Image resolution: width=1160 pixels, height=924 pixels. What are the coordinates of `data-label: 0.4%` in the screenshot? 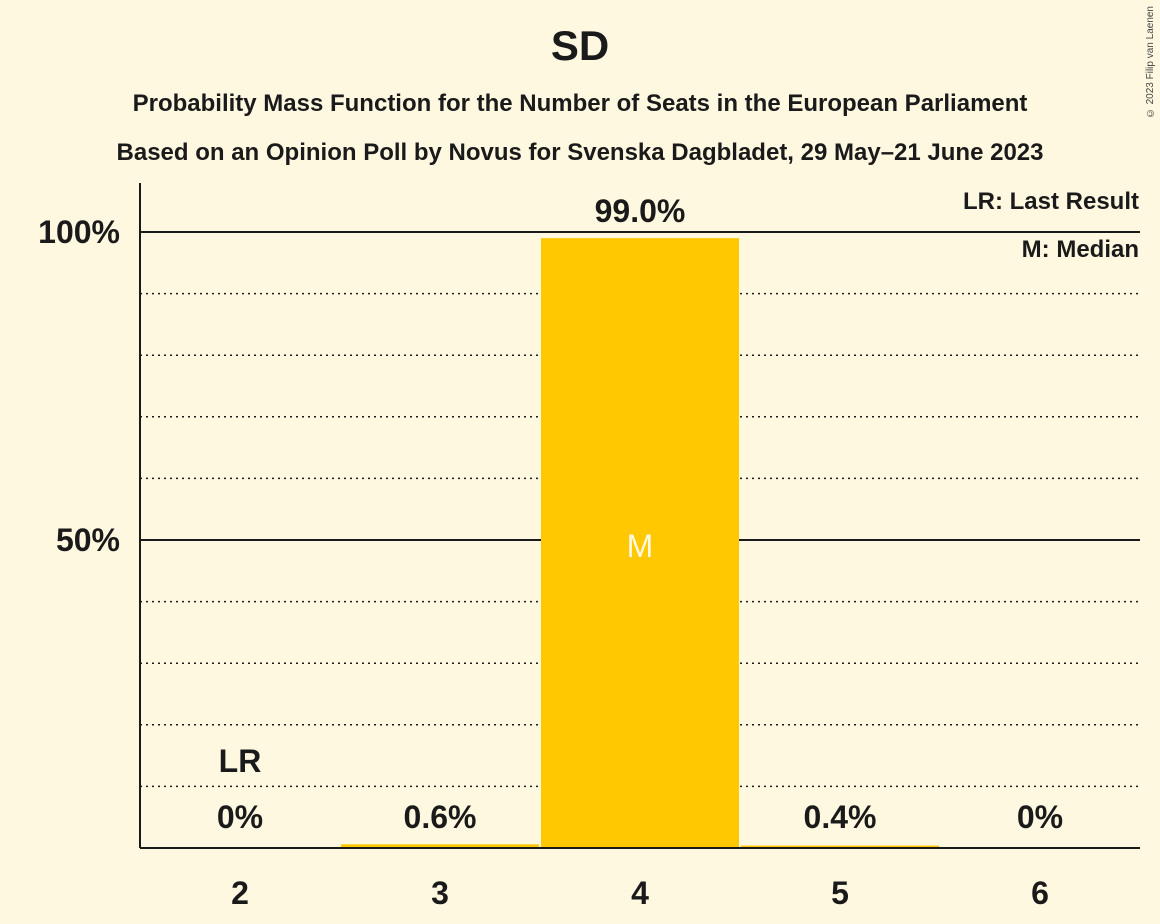 It's located at (840, 817).